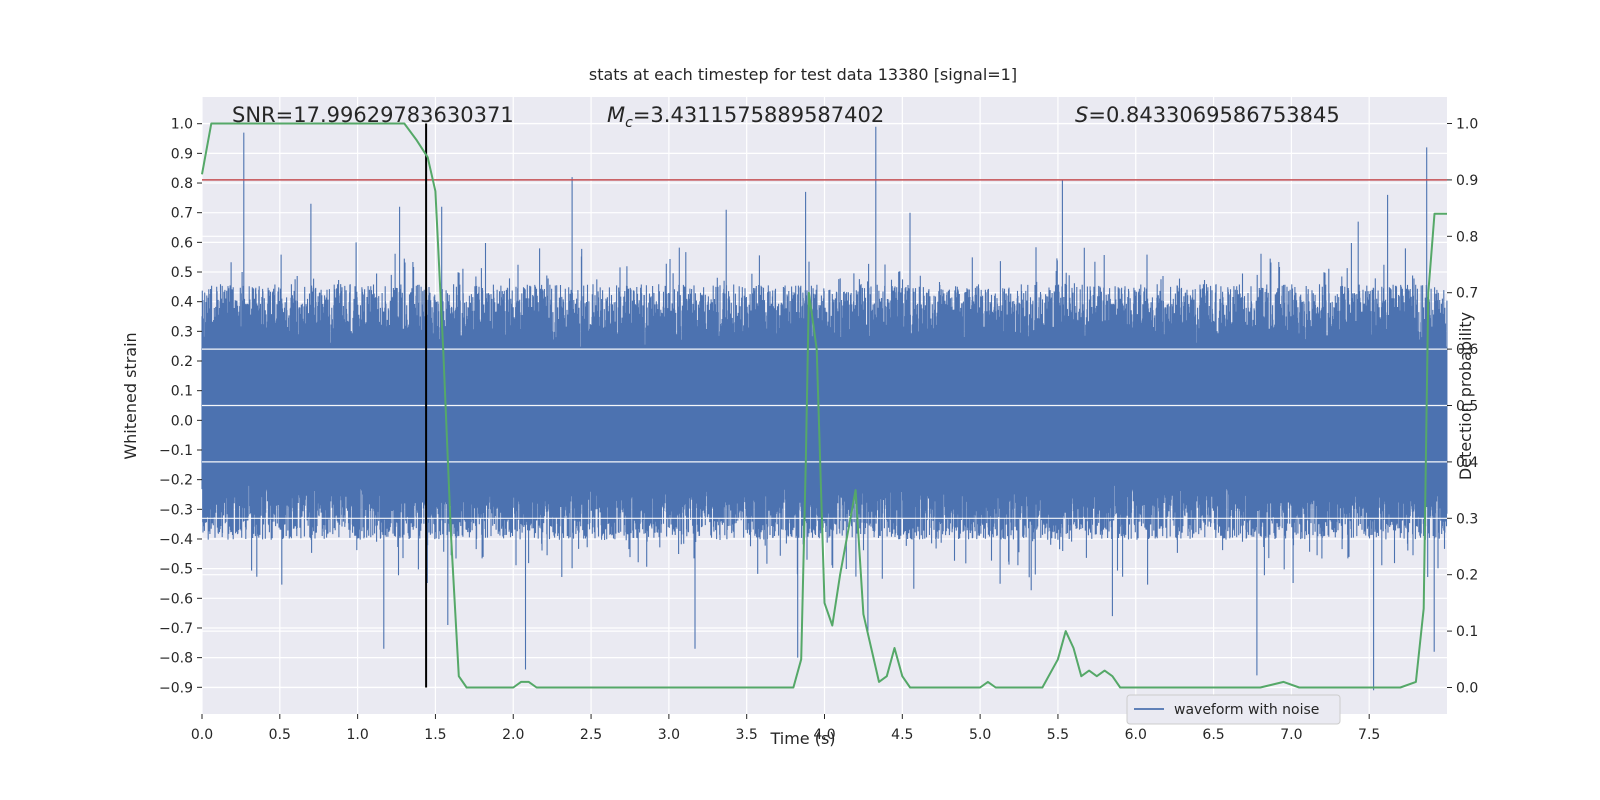 This screenshot has height=800, width=1600. Describe the element at coordinates (1291, 735) in the screenshot. I see `x-tick-label: 7.0` at that location.